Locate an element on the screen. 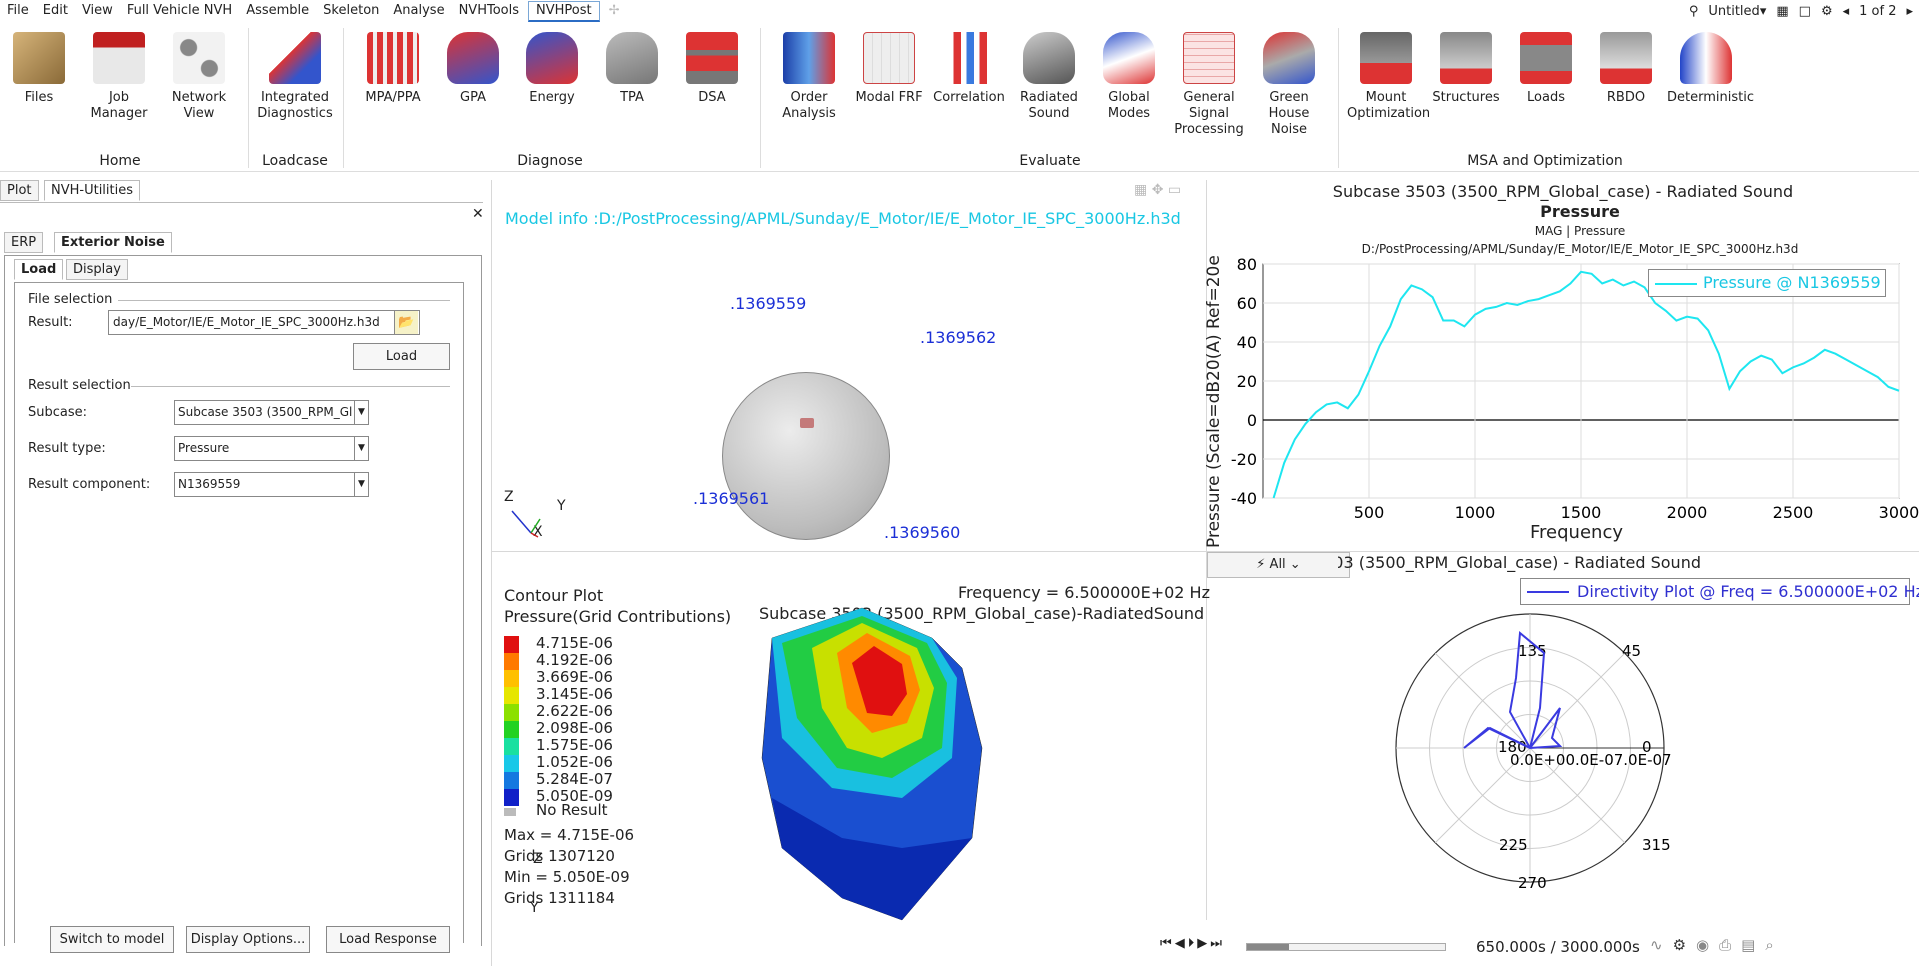  network-view-label: Network View is located at coordinates (199, 105).